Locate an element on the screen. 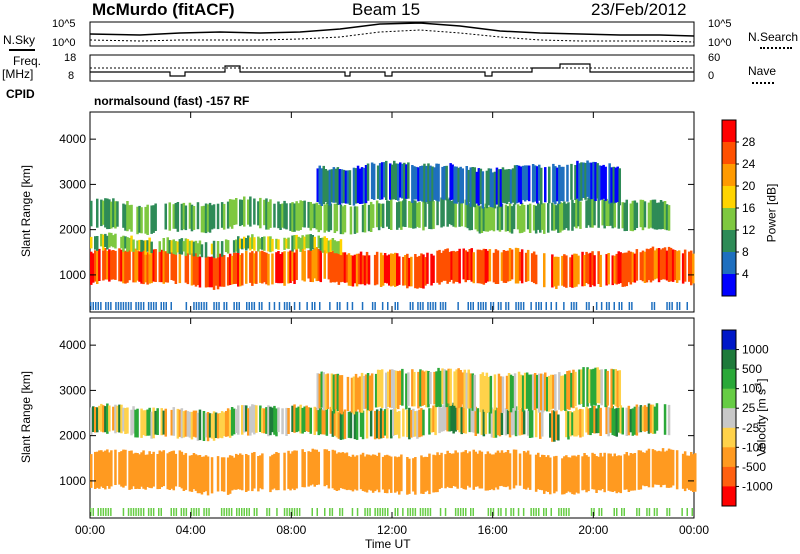 The height and width of the screenshot is (554, 800). freq-label-line1: Freq. is located at coordinates (27, 61).